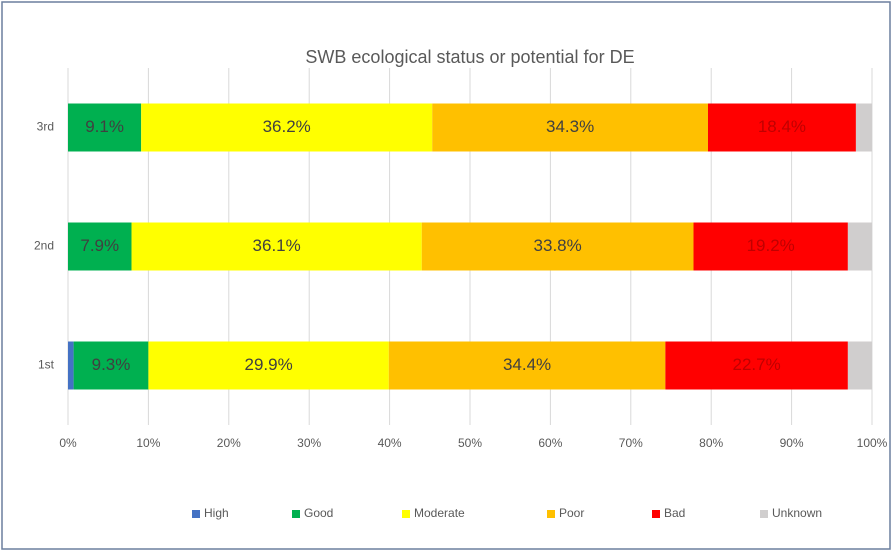  I want to click on data-label: 33.8%, so click(558, 245).